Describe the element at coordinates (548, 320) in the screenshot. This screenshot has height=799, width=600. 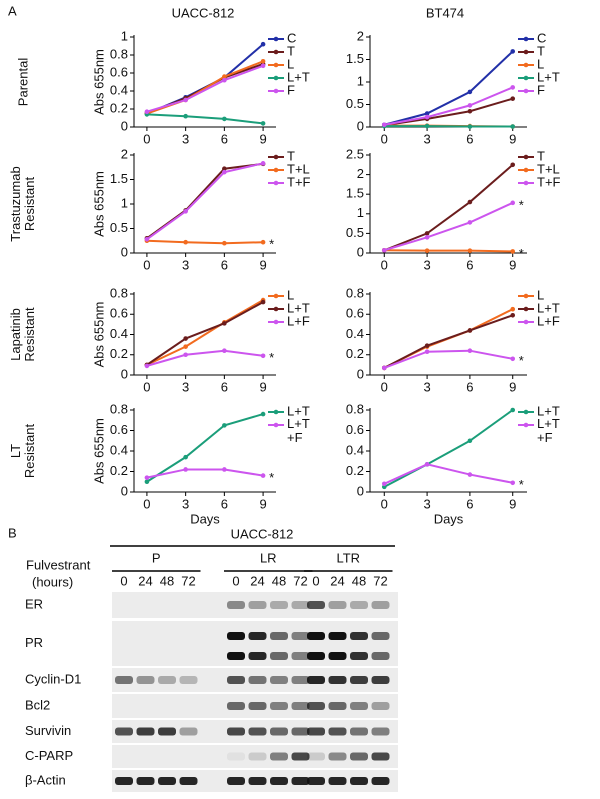
I see `legend-label: L+F` at that location.